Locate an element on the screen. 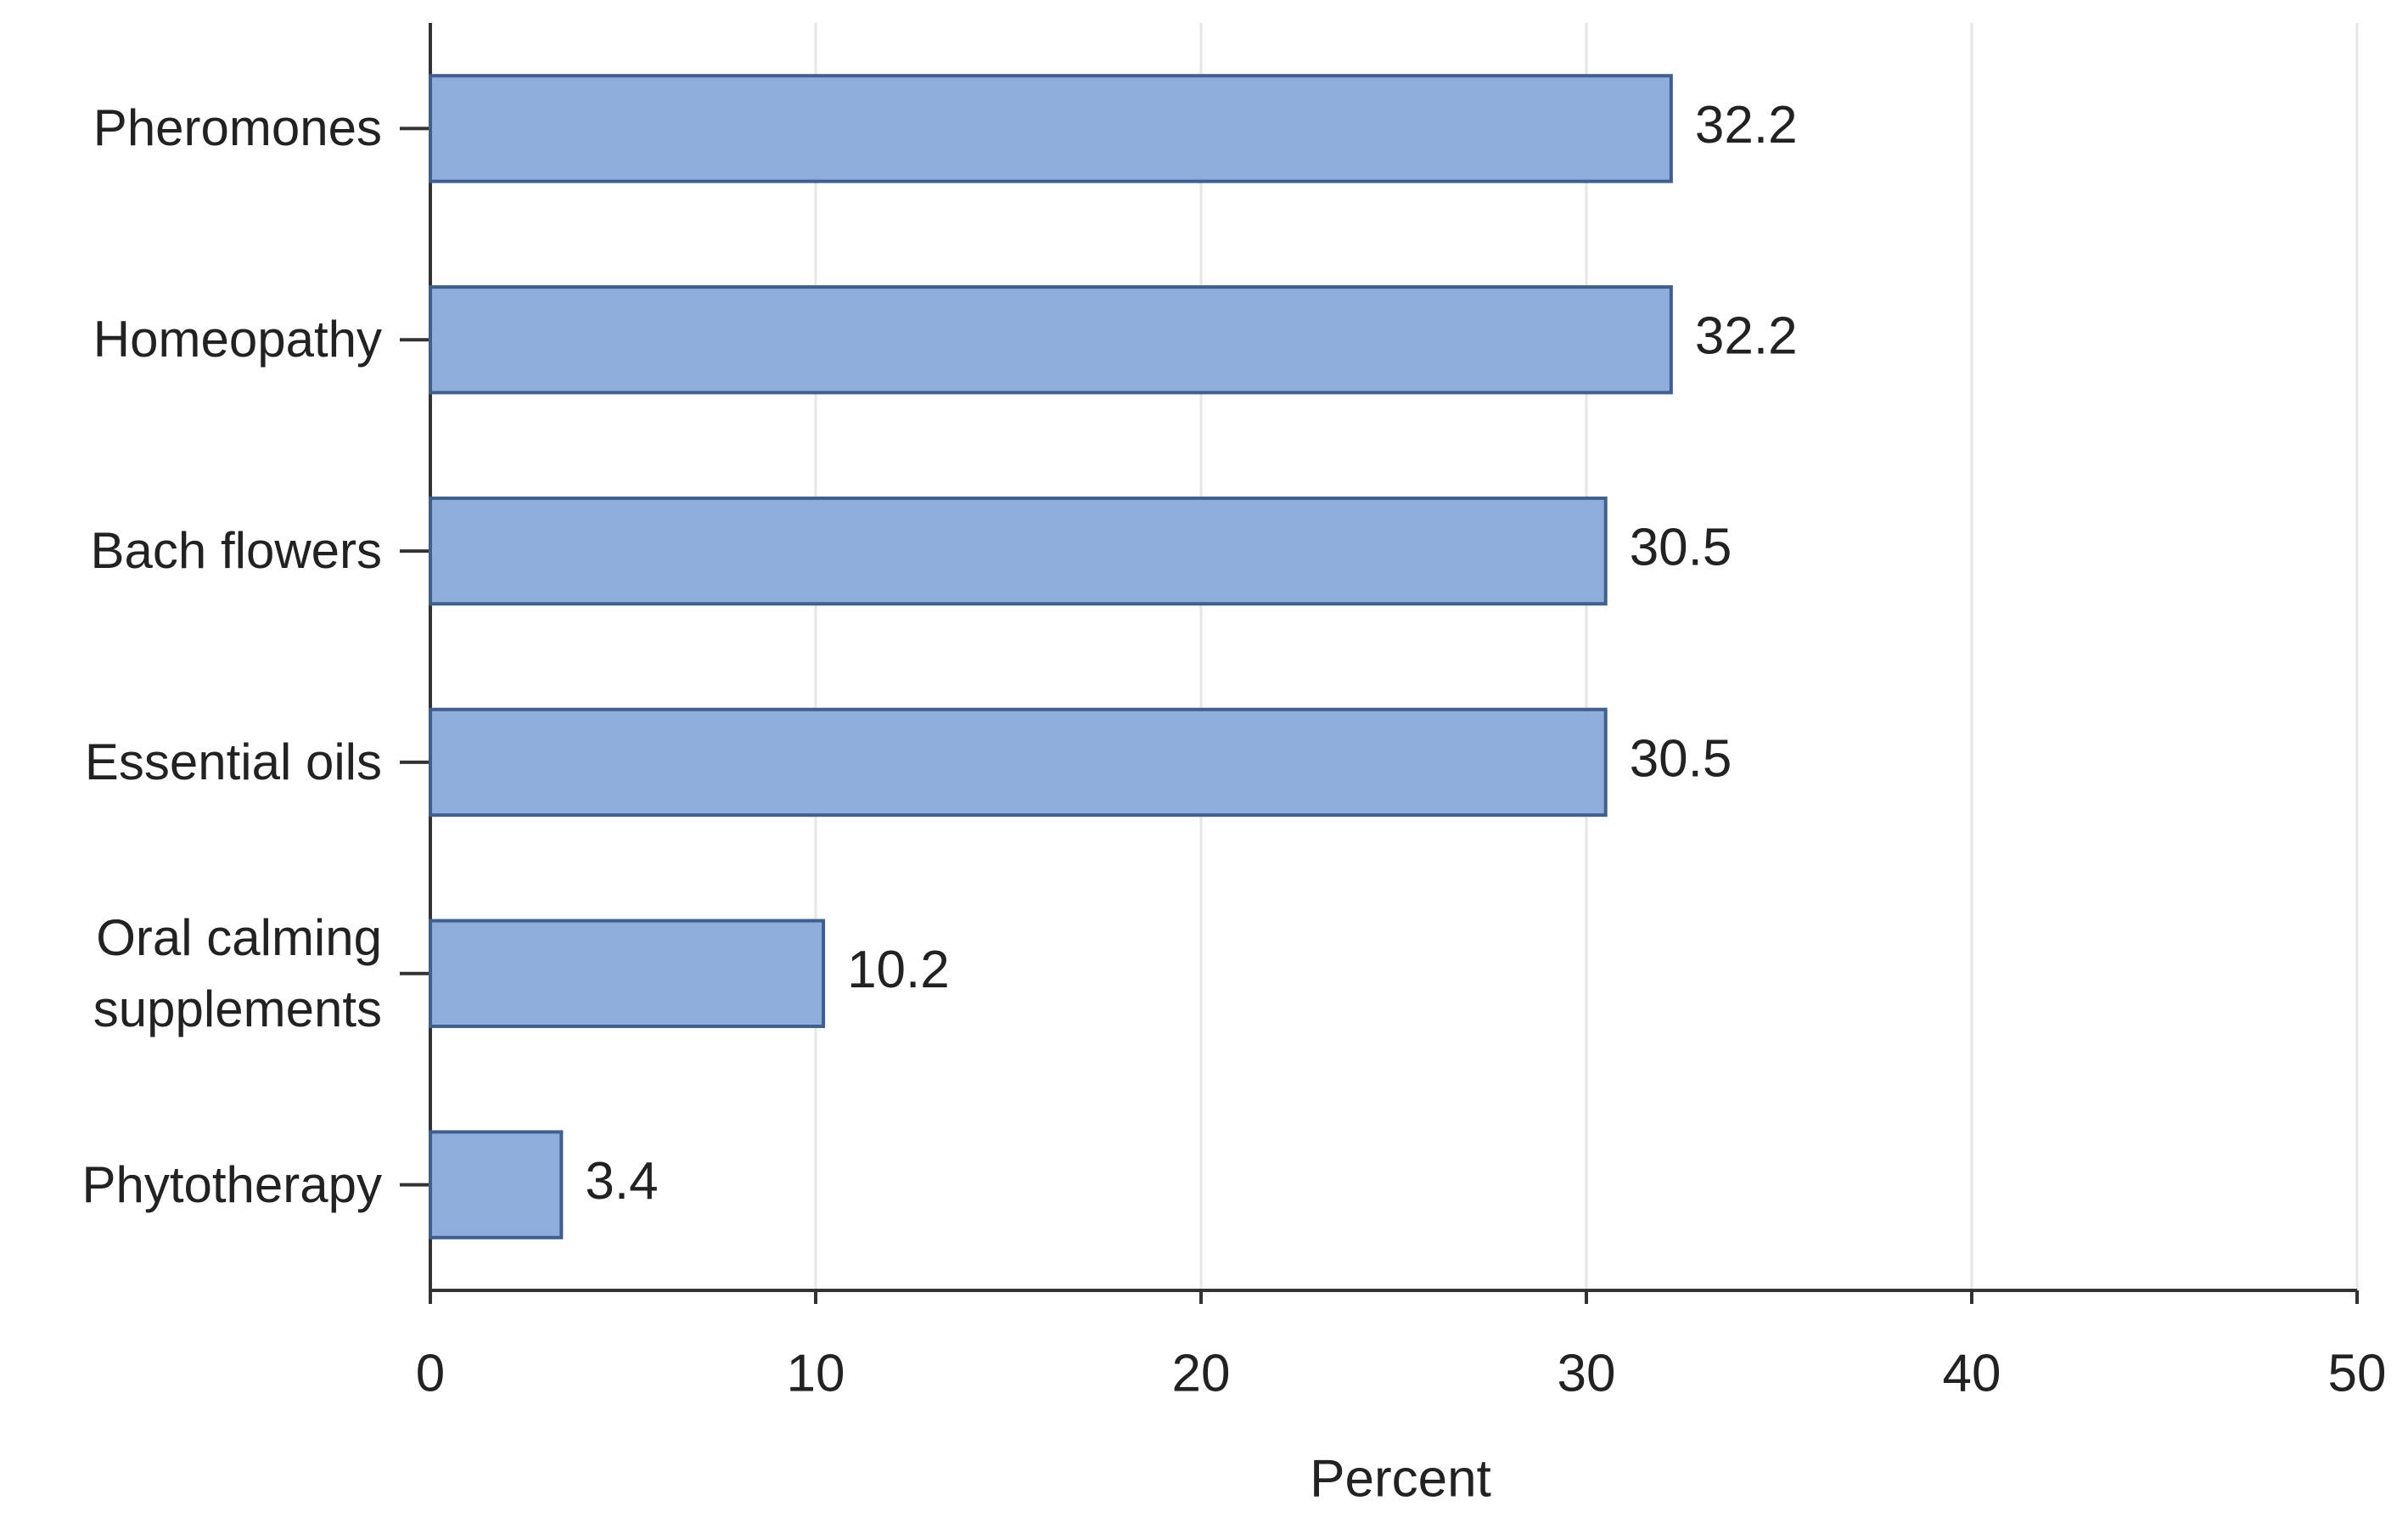 The width and height of the screenshot is (2408, 1523). x-tick-label: 30 is located at coordinates (1587, 1373).